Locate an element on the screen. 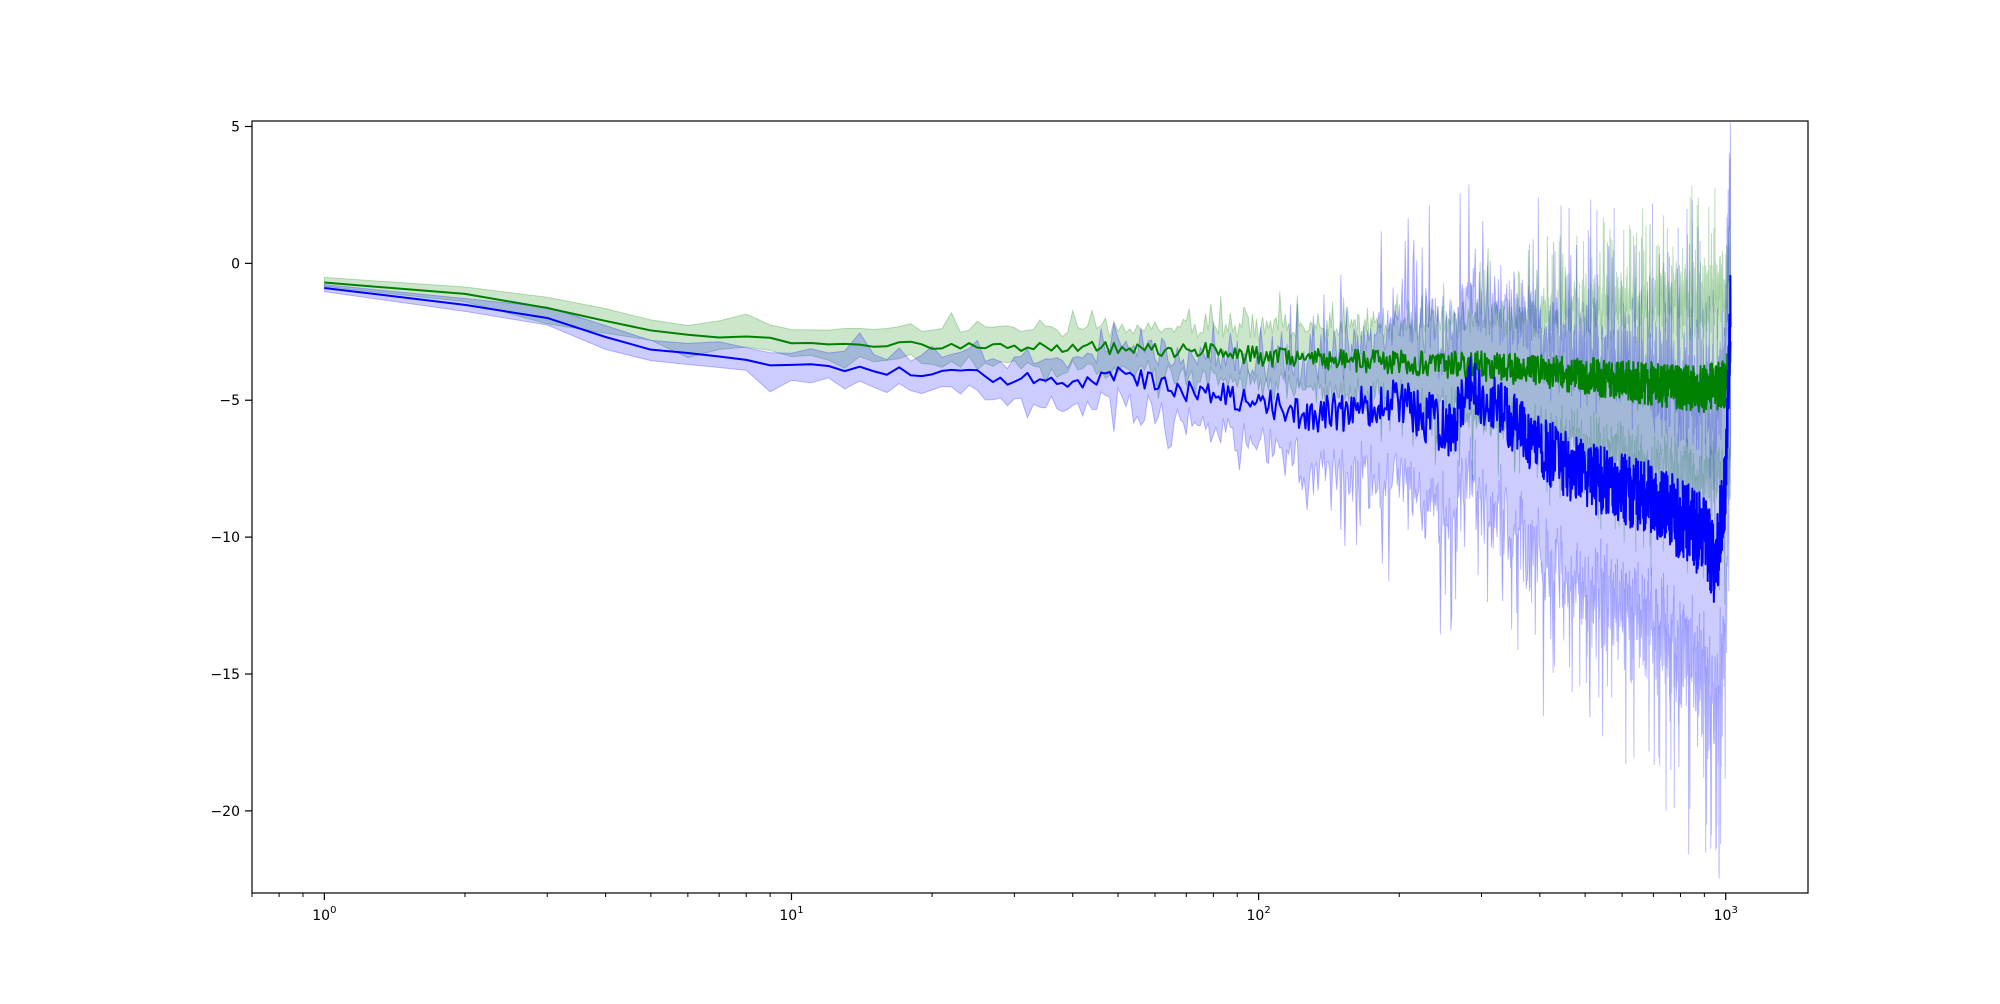 The height and width of the screenshot is (1004, 2000). x-tick-label: 10⁰ is located at coordinates (324, 914).